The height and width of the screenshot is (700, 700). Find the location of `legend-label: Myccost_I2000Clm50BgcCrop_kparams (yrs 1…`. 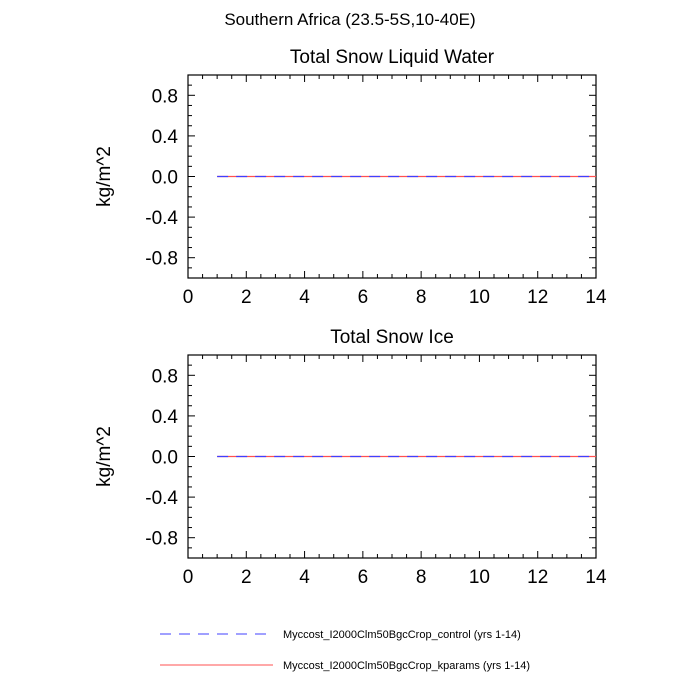

legend-label: Myccost_I2000Clm50BgcCrop_kparams (yrs 1… is located at coordinates (406, 666).